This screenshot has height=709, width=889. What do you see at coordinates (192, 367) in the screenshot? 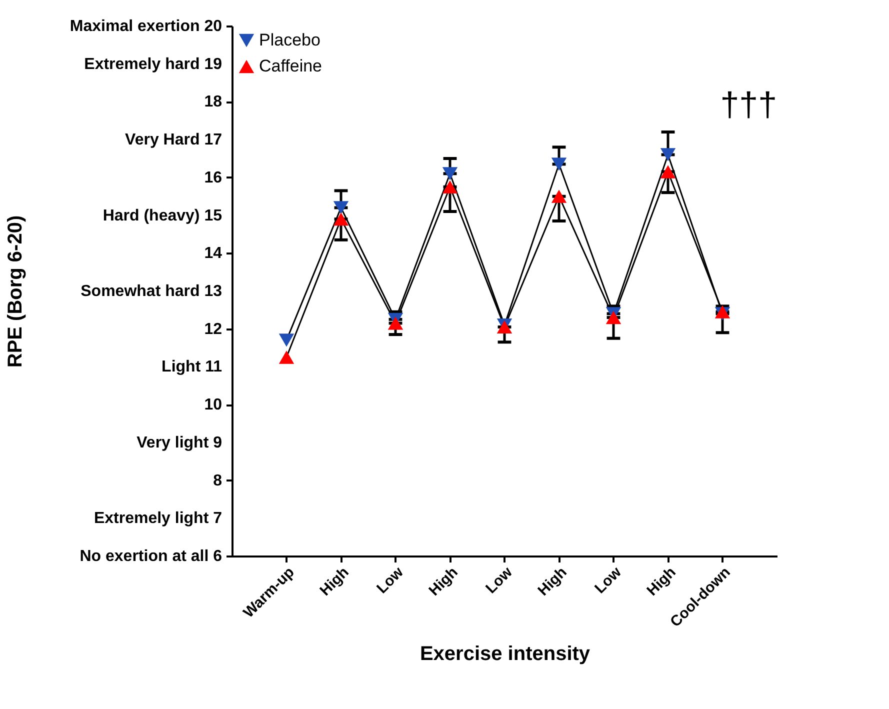
I see `y-tick-label: Light 11` at bounding box center [192, 367].